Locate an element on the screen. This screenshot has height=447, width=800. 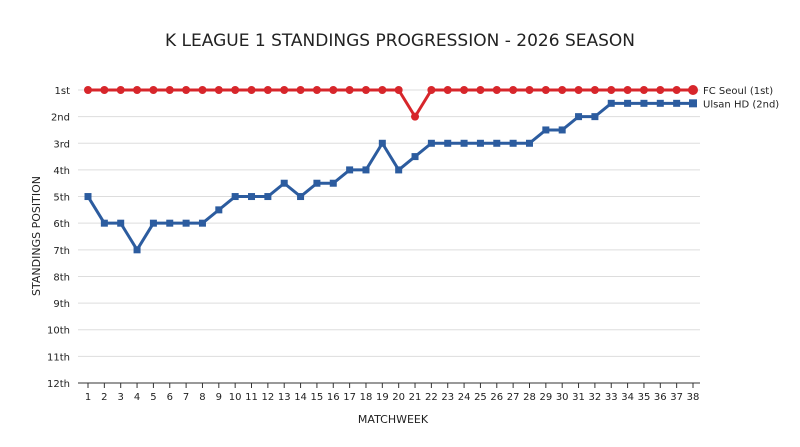
x-tick-label: 5 is located at coordinates (153, 397).